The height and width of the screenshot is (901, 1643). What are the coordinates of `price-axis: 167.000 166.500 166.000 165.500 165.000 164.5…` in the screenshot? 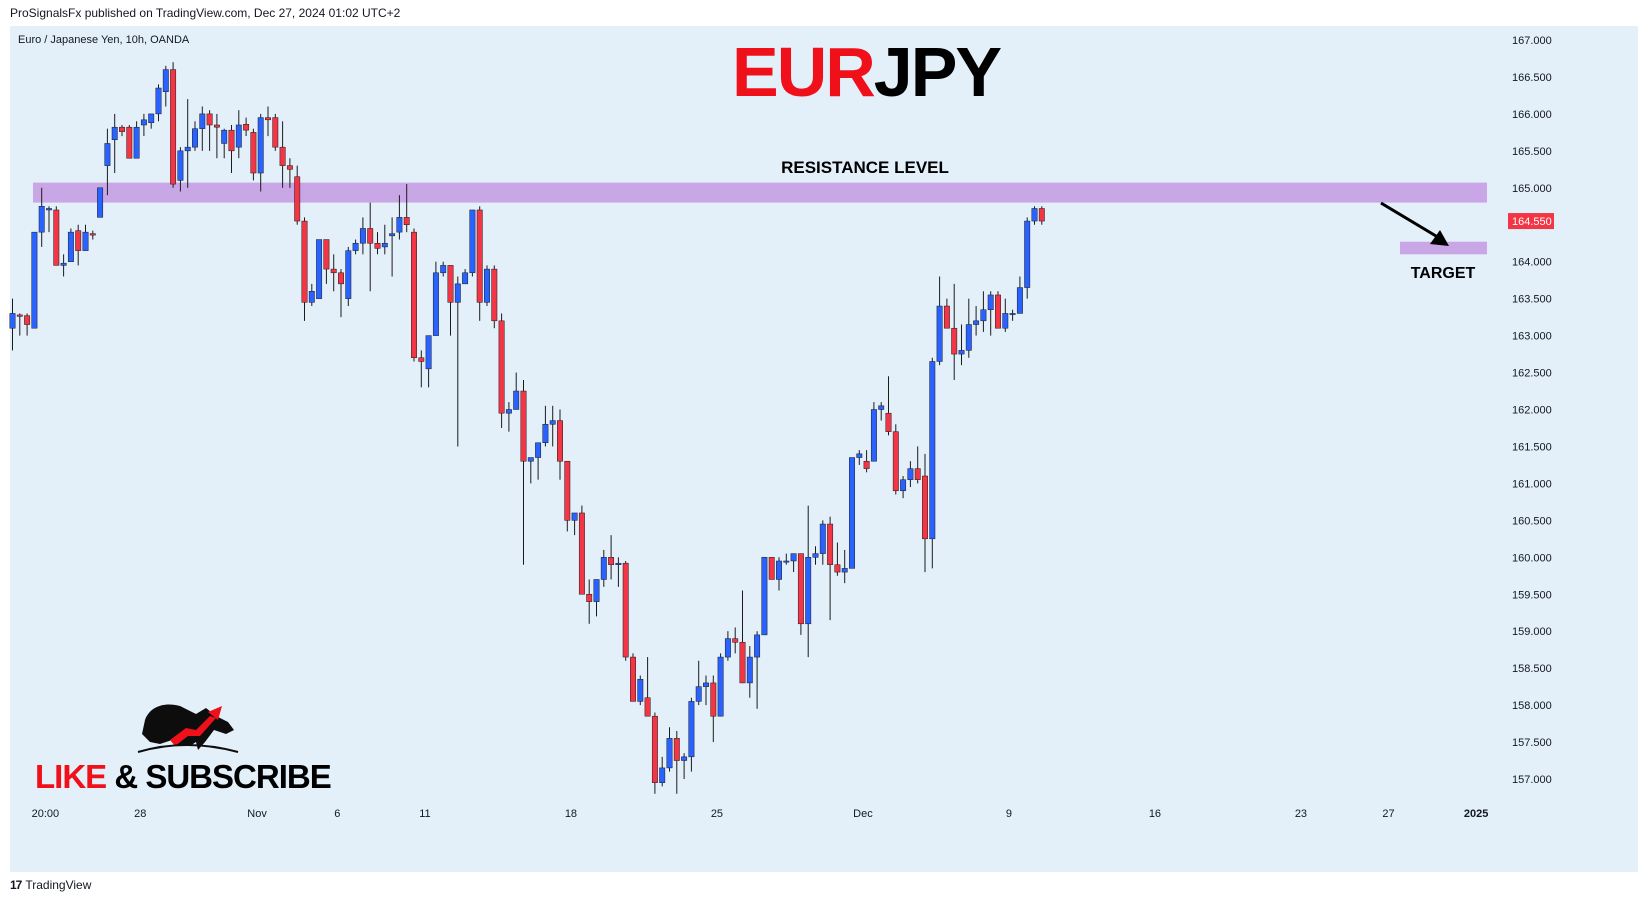 It's located at (1531, 410).